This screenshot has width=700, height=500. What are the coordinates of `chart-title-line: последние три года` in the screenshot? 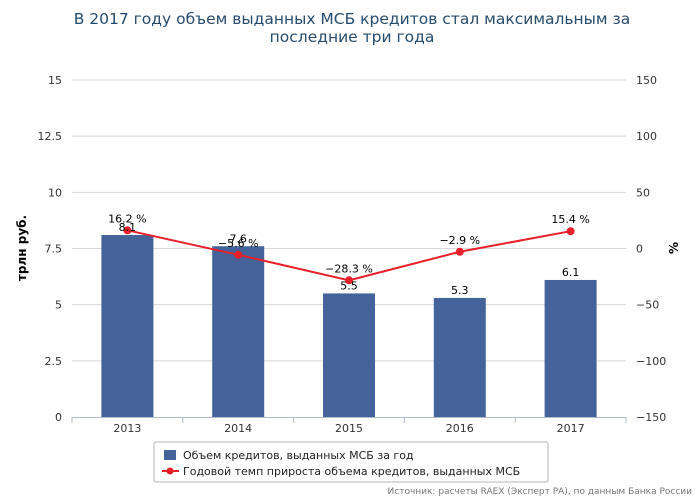 It's located at (352, 37).